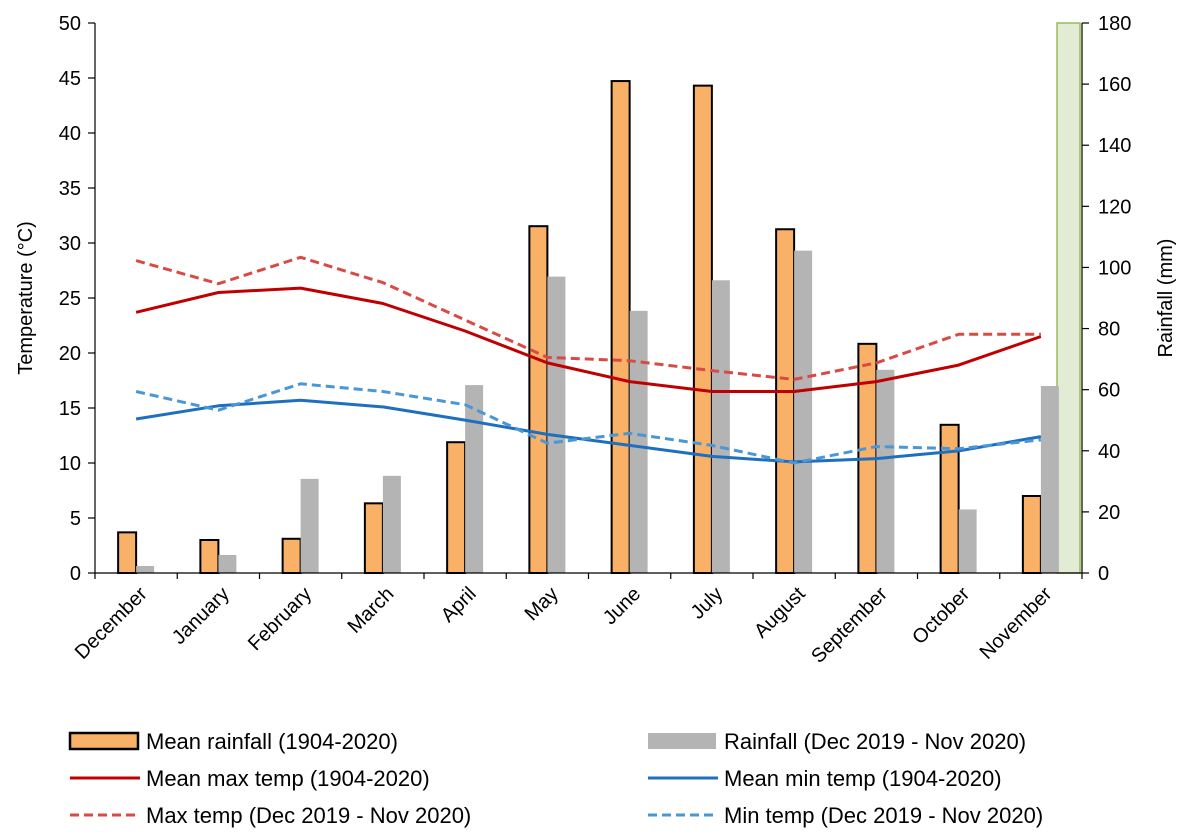  Describe the element at coordinates (1109, 452) in the screenshot. I see `right-tick-label: 40` at that location.